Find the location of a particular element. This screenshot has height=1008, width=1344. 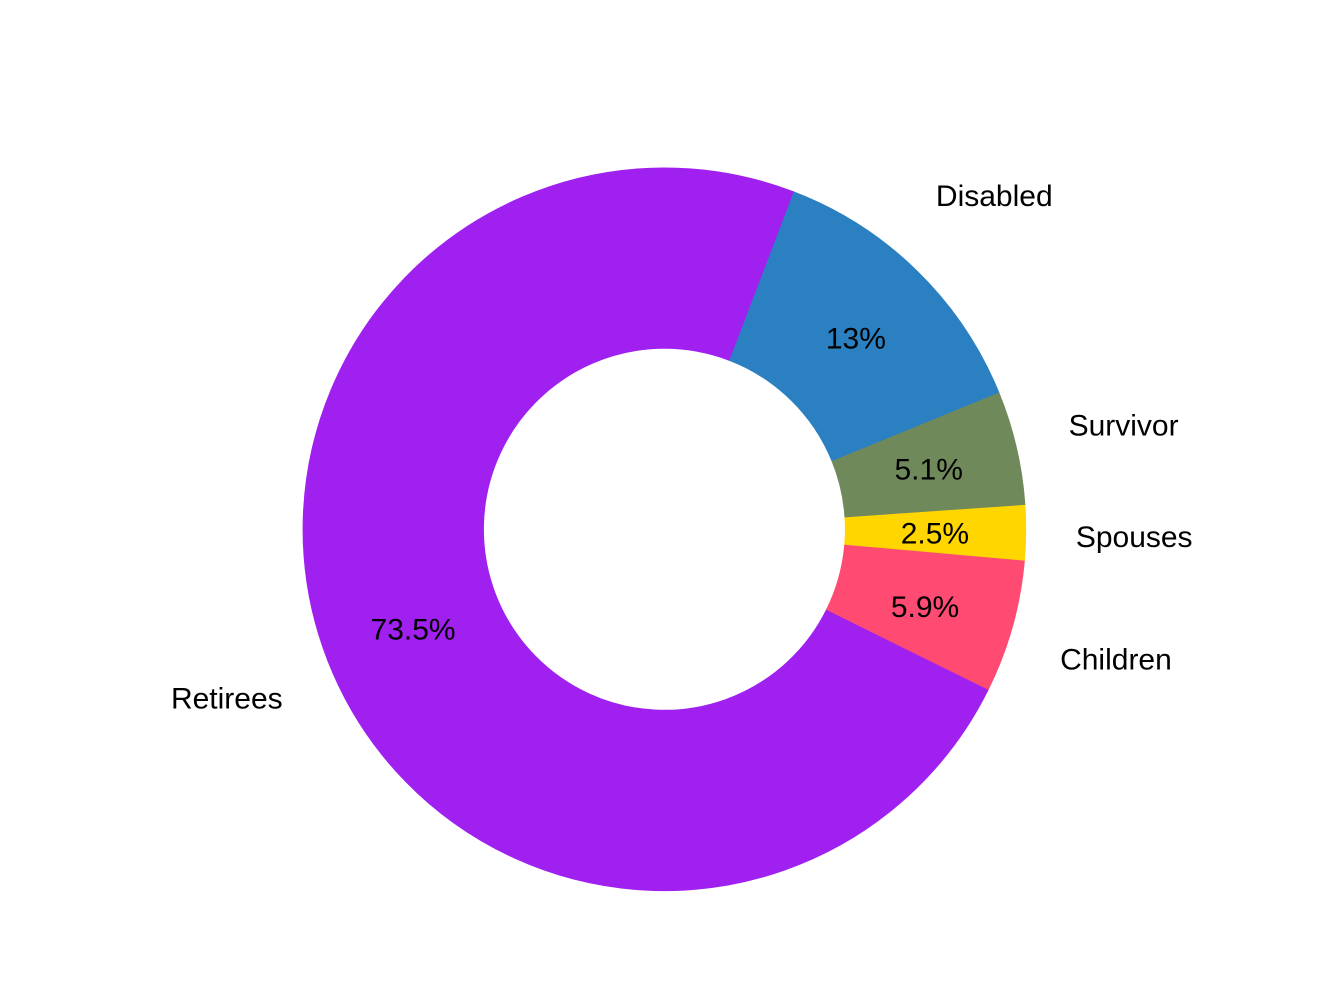

svg-text: 73.5% is located at coordinates (413, 629).